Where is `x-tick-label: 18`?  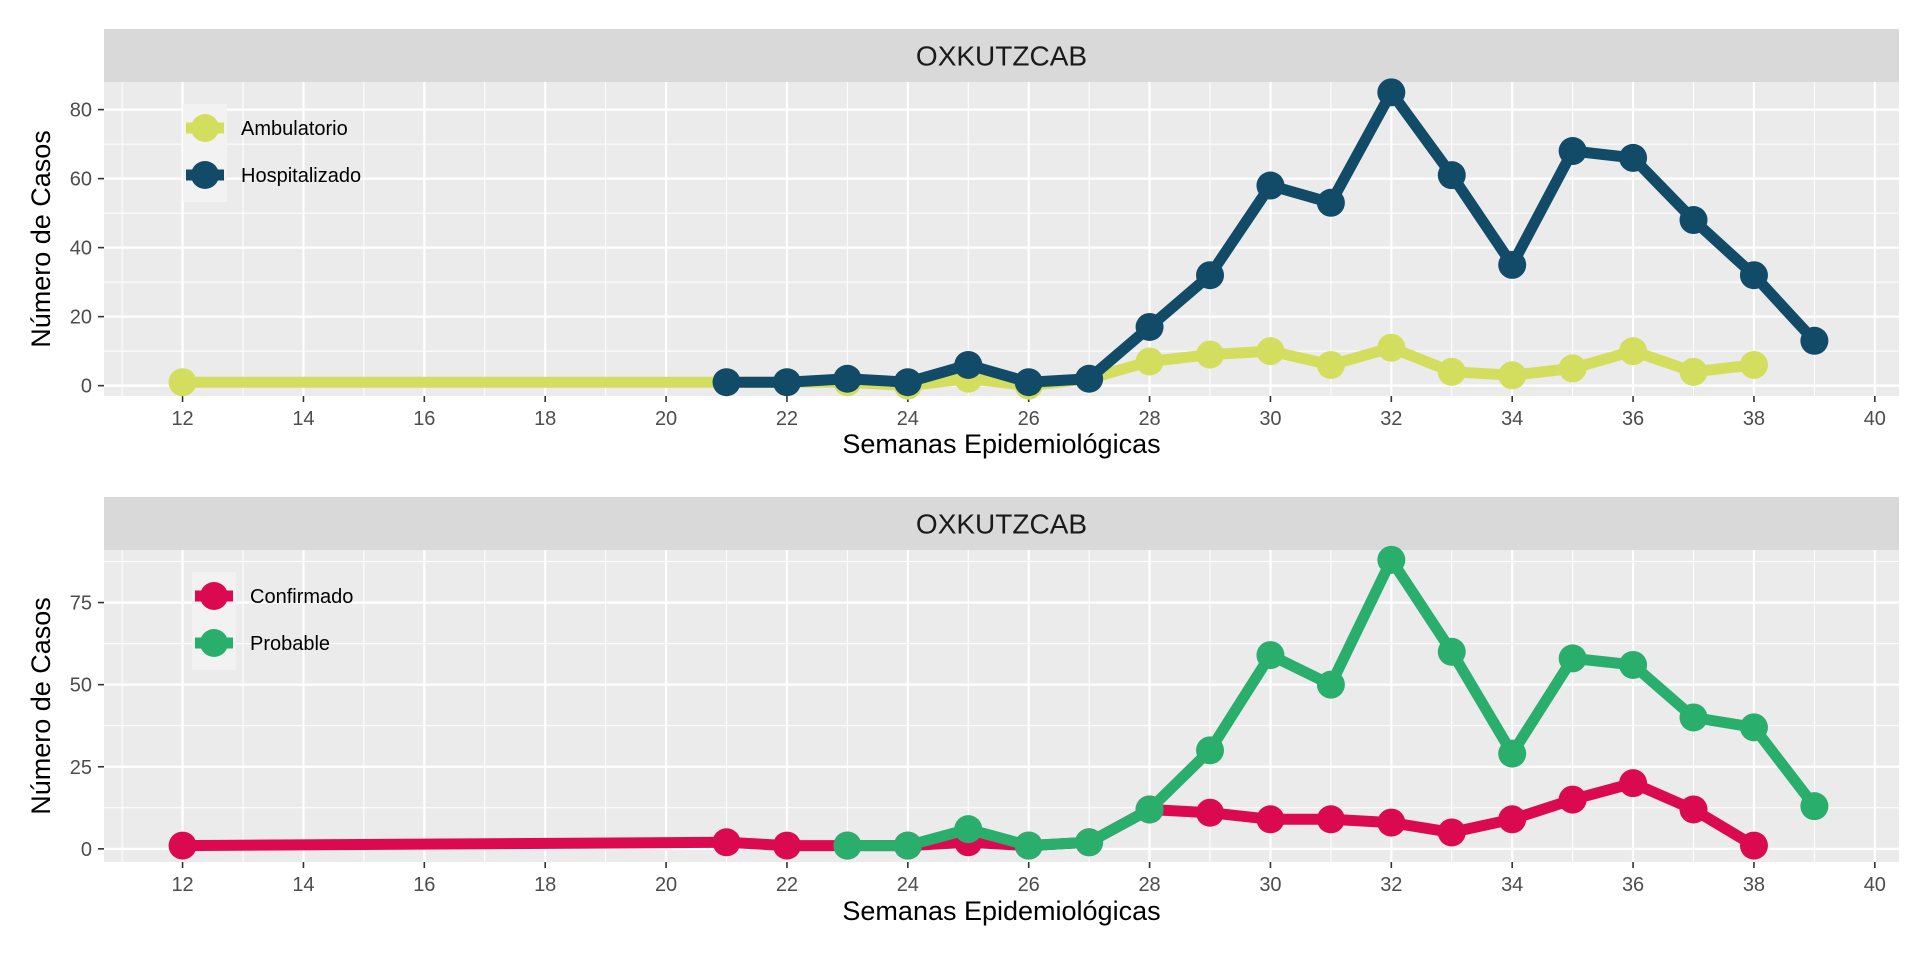 x-tick-label: 18 is located at coordinates (545, 419).